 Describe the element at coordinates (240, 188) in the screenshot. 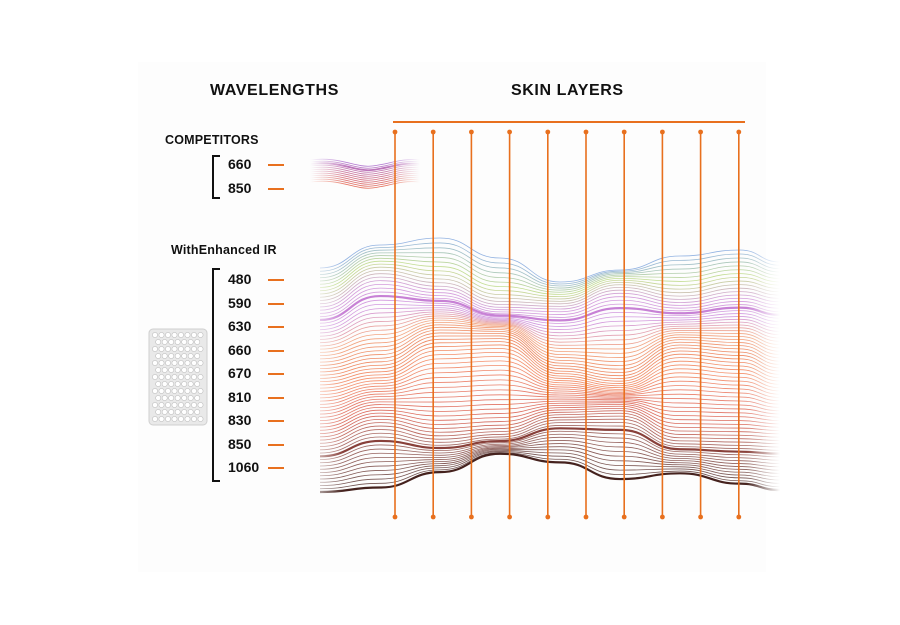

I see `competitors-wavelength-850: 850` at that location.